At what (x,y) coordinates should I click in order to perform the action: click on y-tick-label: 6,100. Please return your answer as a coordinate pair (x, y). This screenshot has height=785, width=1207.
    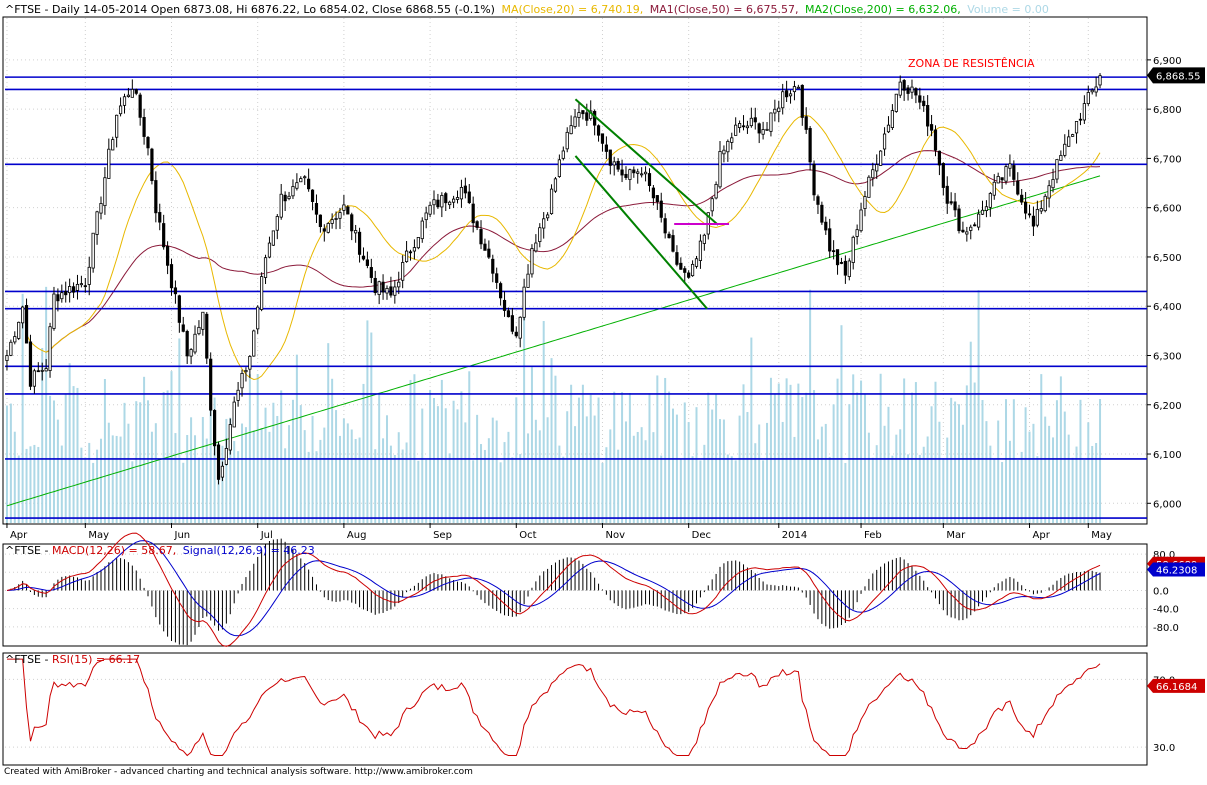
    Looking at the image, I should click on (1167, 455).